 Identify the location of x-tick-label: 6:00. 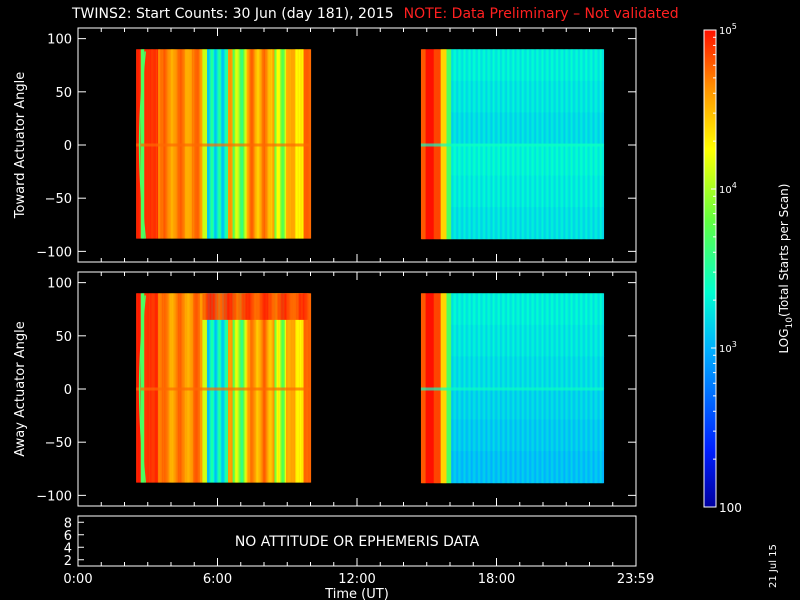
(217, 579).